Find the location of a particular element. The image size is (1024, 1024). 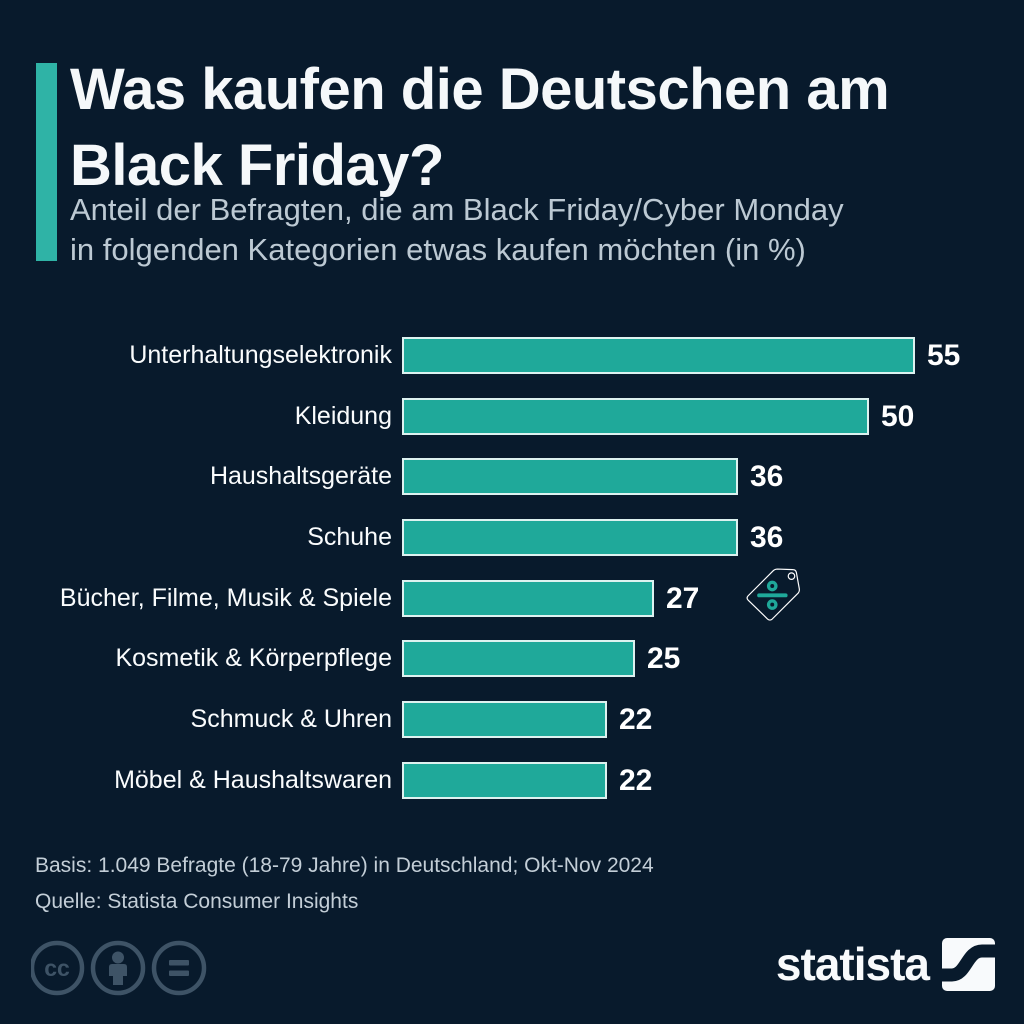

cc-no-derivatives-icon is located at coordinates (179, 968).